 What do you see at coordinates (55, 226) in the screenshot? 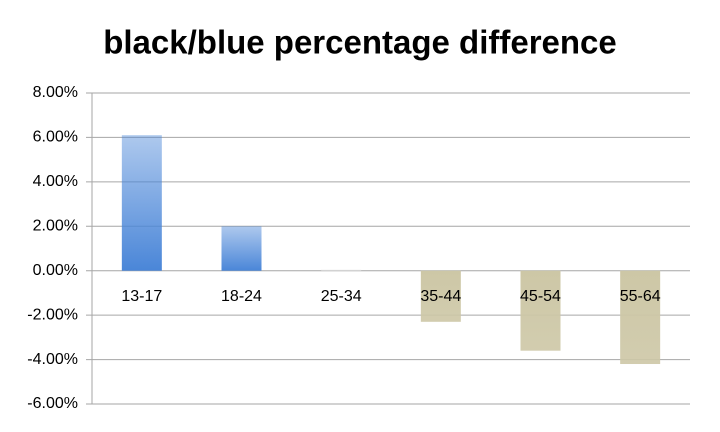
I see `y-tick-label: 2.00%` at bounding box center [55, 226].